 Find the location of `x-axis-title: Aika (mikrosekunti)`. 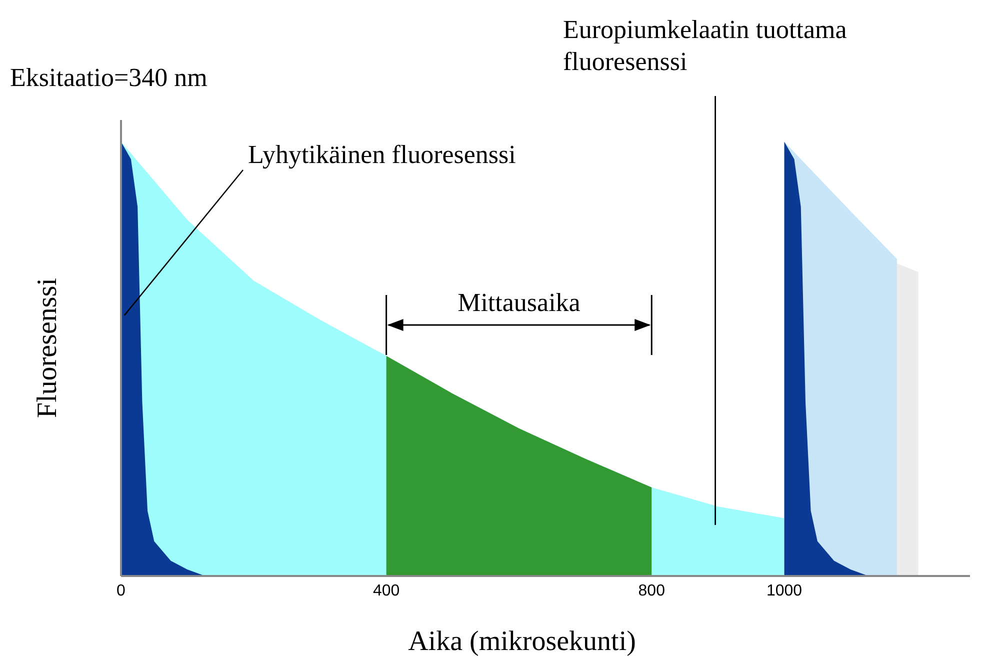

x-axis-title: Aika (mikrosekunti) is located at coordinates (522, 641).